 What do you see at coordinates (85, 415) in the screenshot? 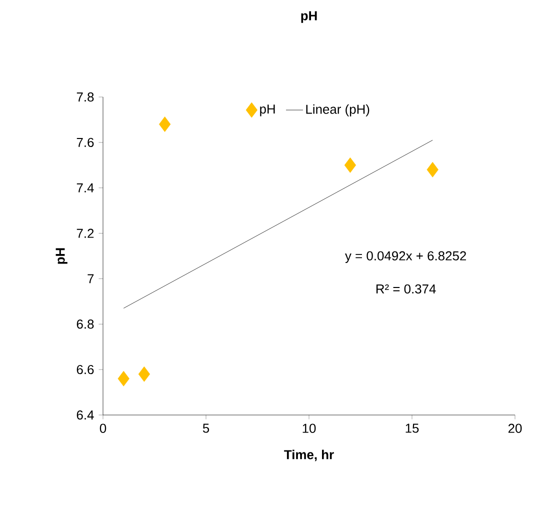
I see `y-tick-label: 6.4` at bounding box center [85, 415].